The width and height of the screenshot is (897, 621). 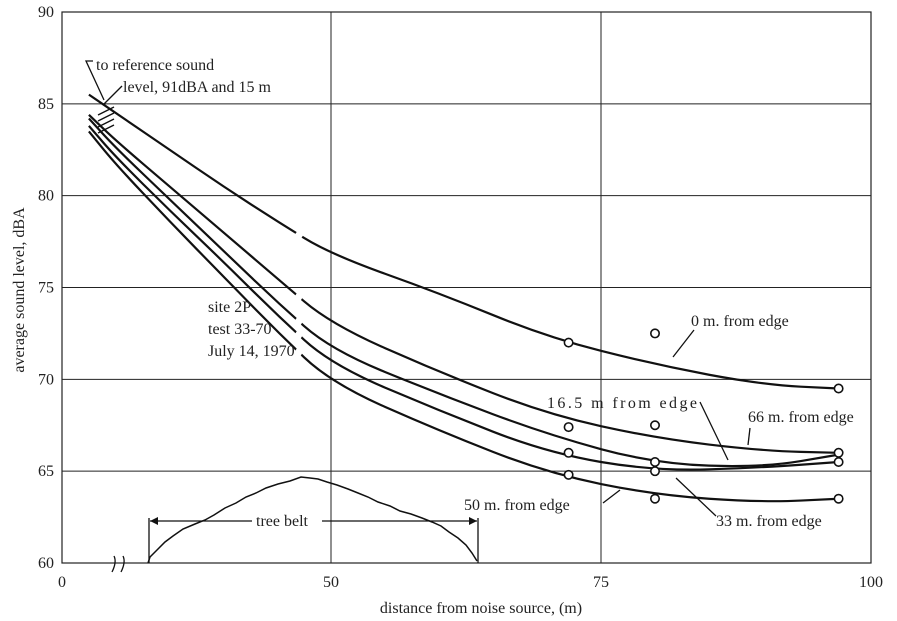 I want to click on y-tick-label: 70, so click(x=46, y=379).